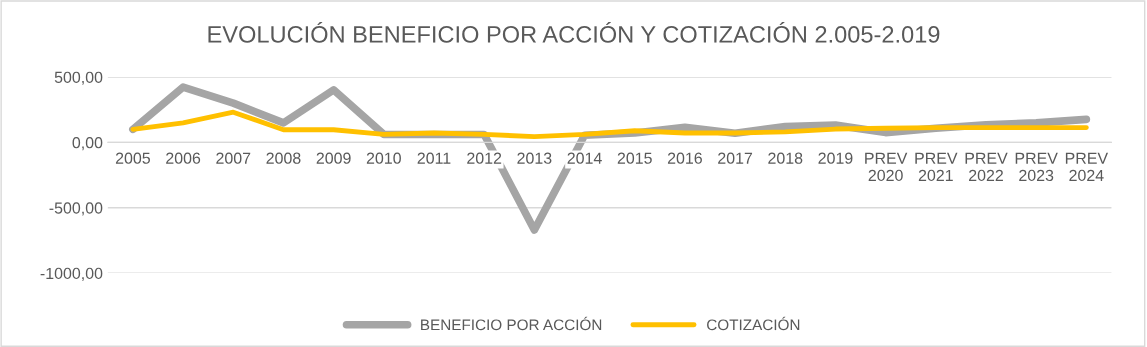  What do you see at coordinates (71, 274) in the screenshot?
I see `y-tick-label: -1000,00` at bounding box center [71, 274].